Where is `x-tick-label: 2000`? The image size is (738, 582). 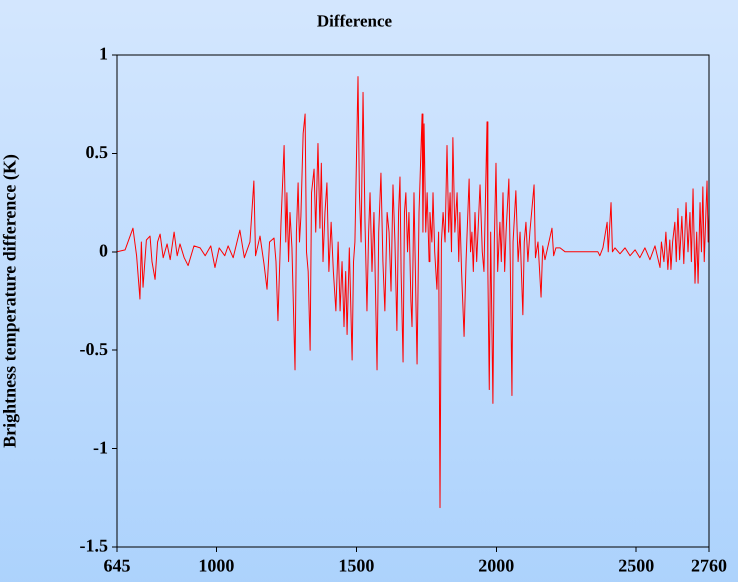
x-tick-label: 2000 is located at coordinates (496, 565).